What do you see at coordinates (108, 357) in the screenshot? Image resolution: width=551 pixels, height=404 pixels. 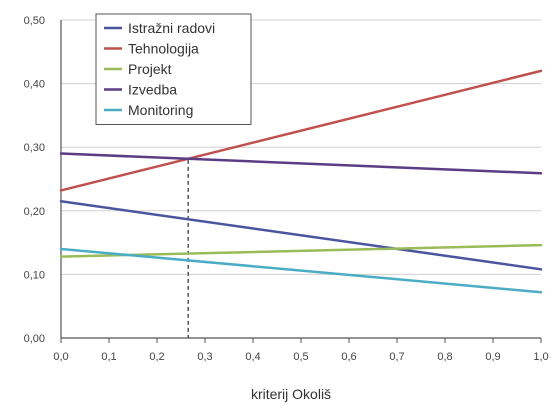 I see `x-tick-label: 0,1` at bounding box center [108, 357].